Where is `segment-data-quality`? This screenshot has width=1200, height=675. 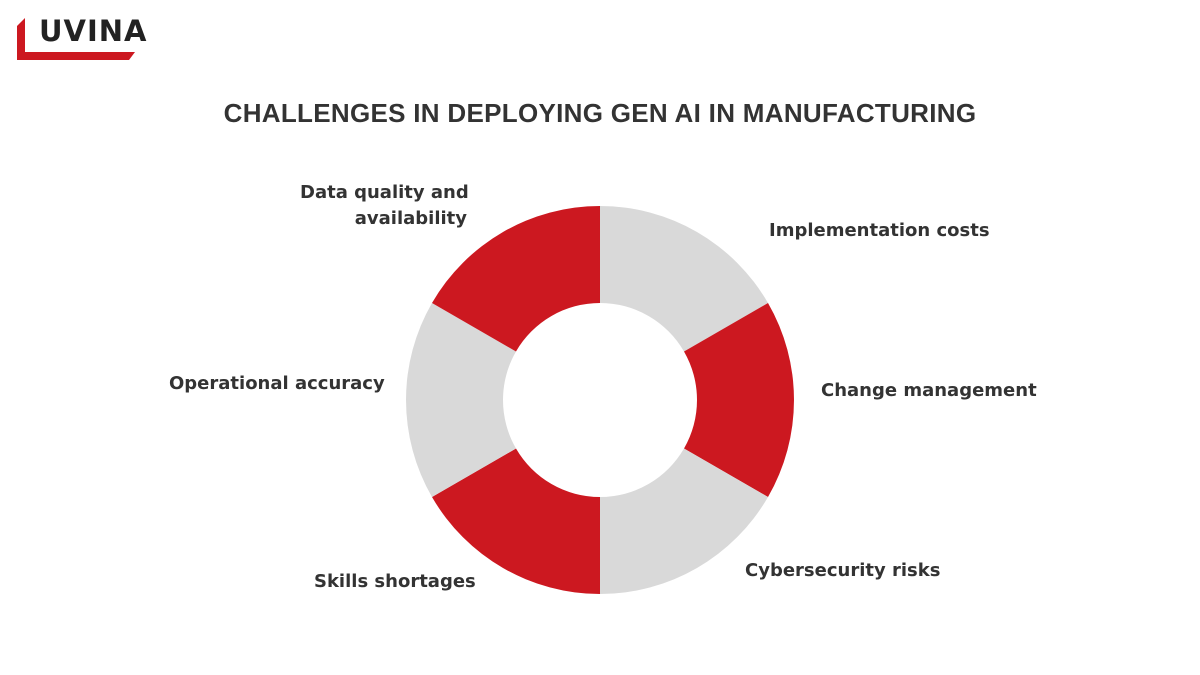
segment-data-quality is located at coordinates (516, 279).